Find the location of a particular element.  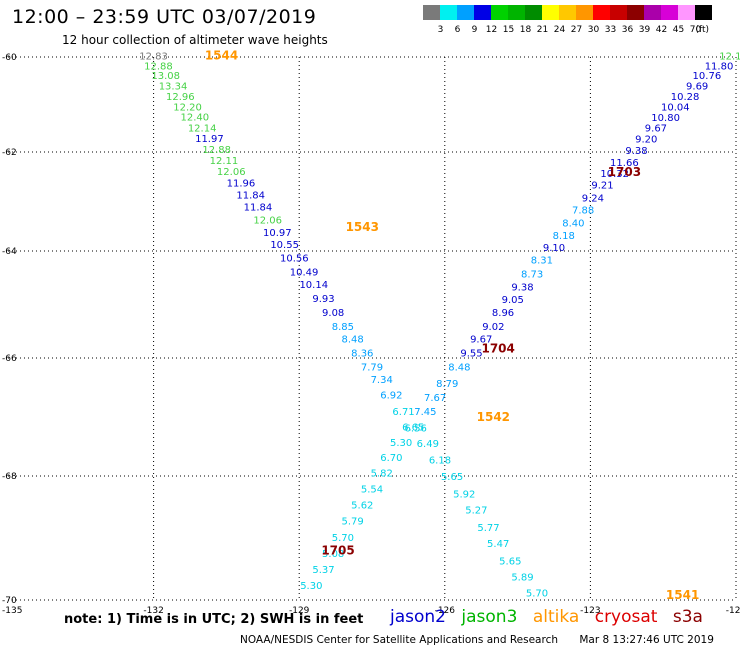

swh-value-descending: 13.08 is located at coordinates (165, 76).